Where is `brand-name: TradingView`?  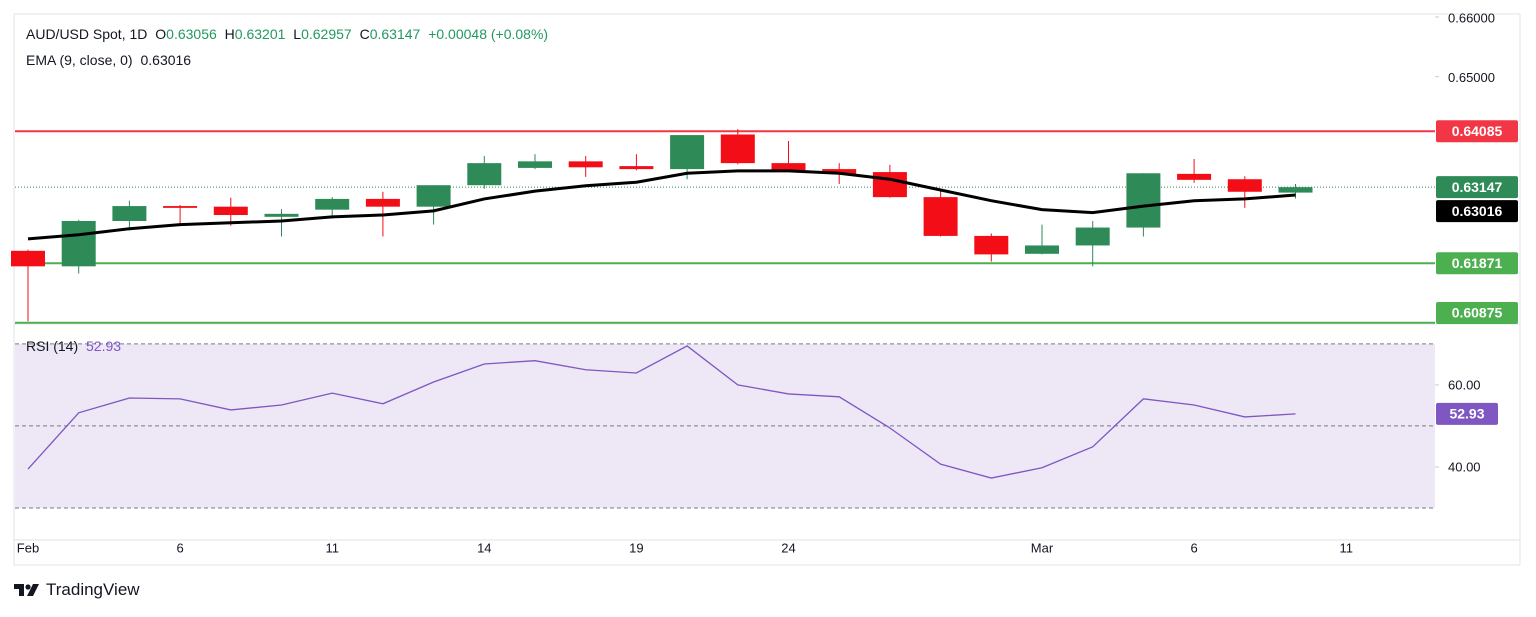 brand-name: TradingView is located at coordinates (93, 589).